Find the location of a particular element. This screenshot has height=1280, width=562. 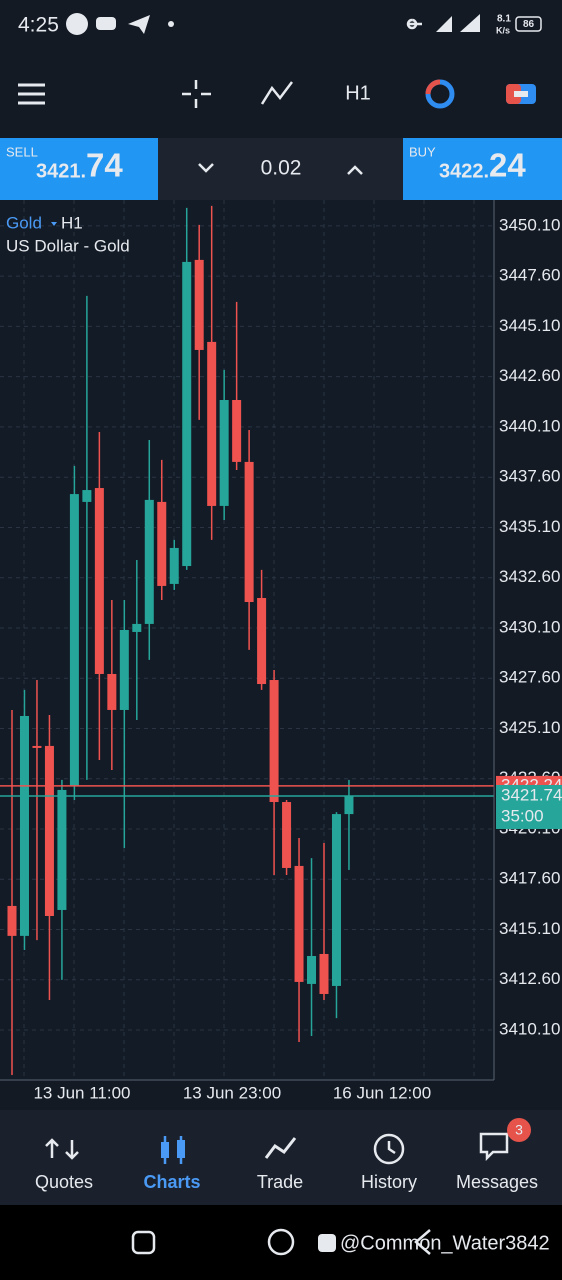

nav-items: Quotes Charts Trade History Messages is located at coordinates (286, 1182).